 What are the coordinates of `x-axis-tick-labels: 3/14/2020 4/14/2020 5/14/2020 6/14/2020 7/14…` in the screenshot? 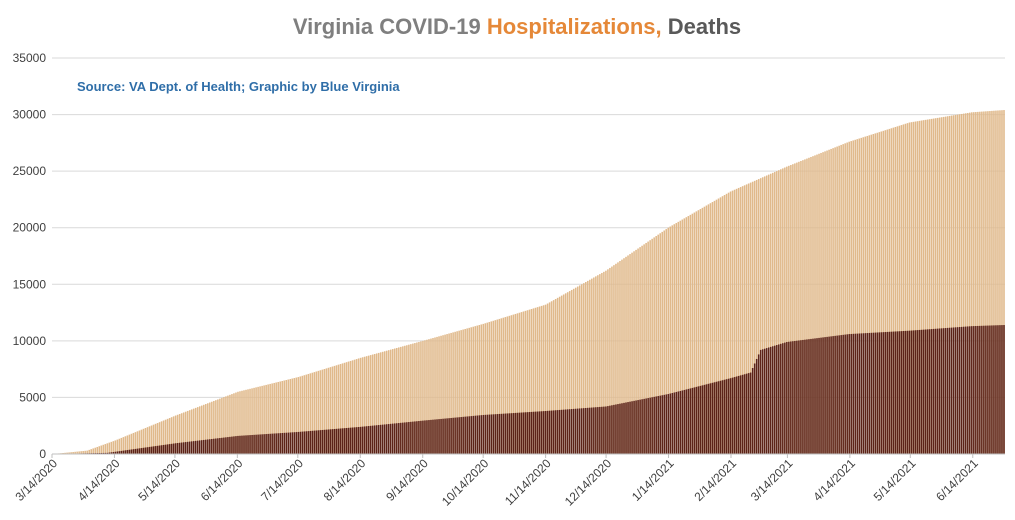 It's located at (496, 482).